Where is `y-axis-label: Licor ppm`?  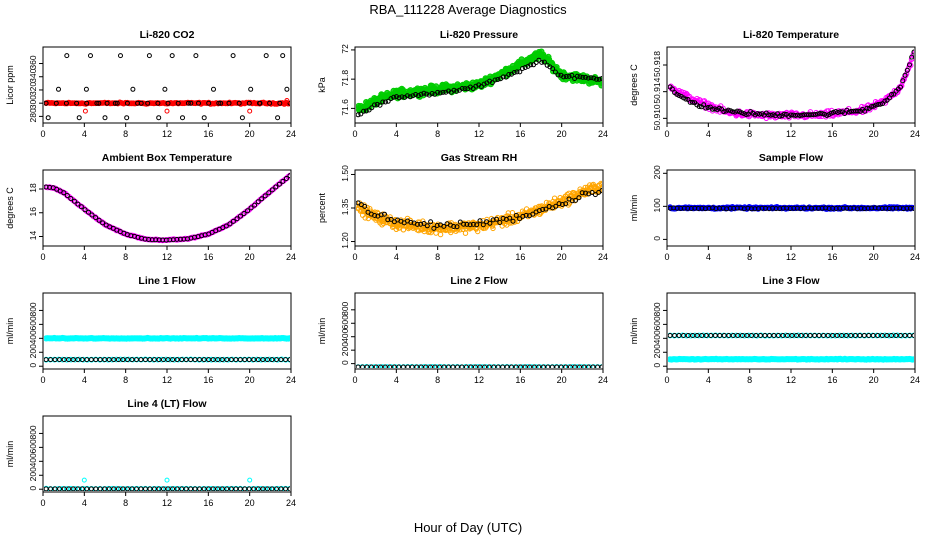
y-axis-label: Licor ppm is located at coordinates (10, 85).